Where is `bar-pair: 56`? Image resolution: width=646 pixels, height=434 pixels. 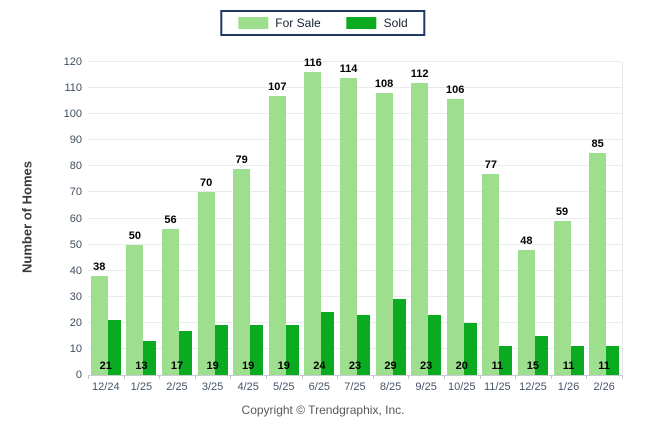
bar-pair: 56 is located at coordinates (176, 294).